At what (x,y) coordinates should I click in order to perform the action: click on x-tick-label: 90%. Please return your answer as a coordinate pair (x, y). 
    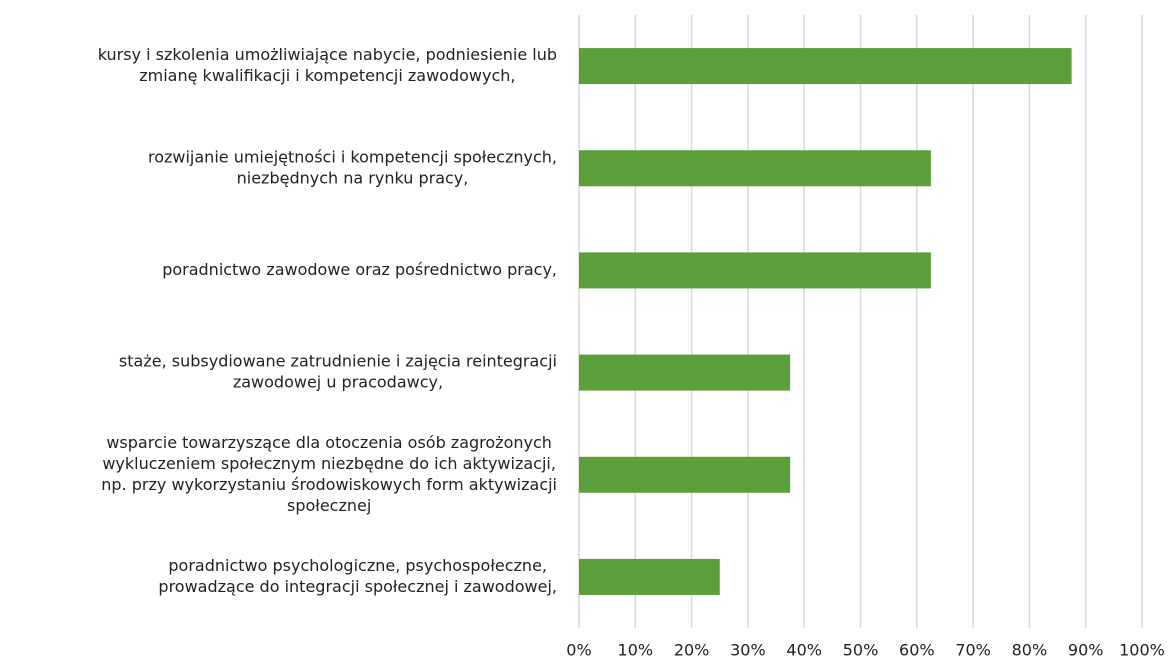
    Looking at the image, I should click on (1086, 650).